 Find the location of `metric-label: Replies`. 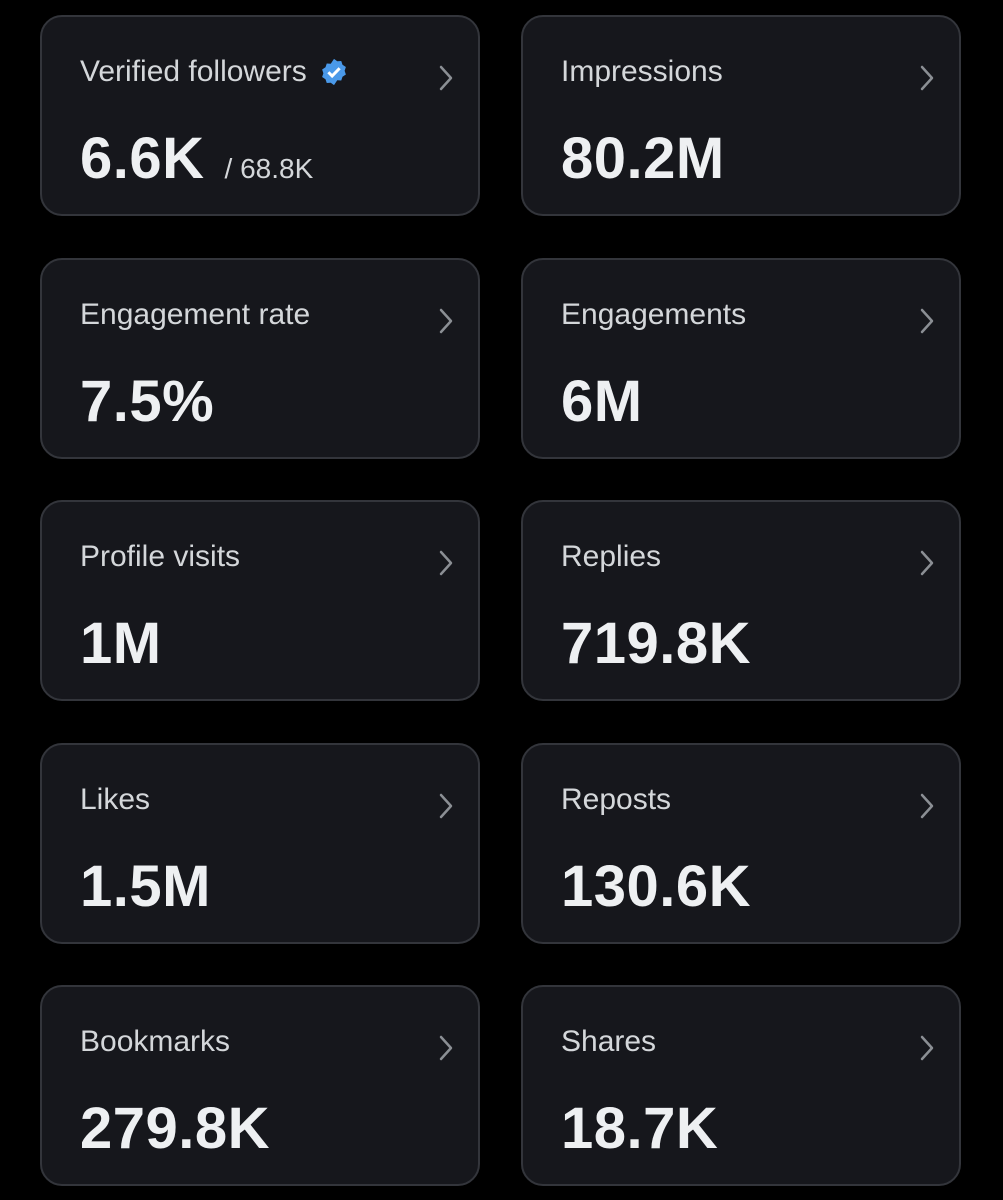

metric-label: Replies is located at coordinates (611, 557).